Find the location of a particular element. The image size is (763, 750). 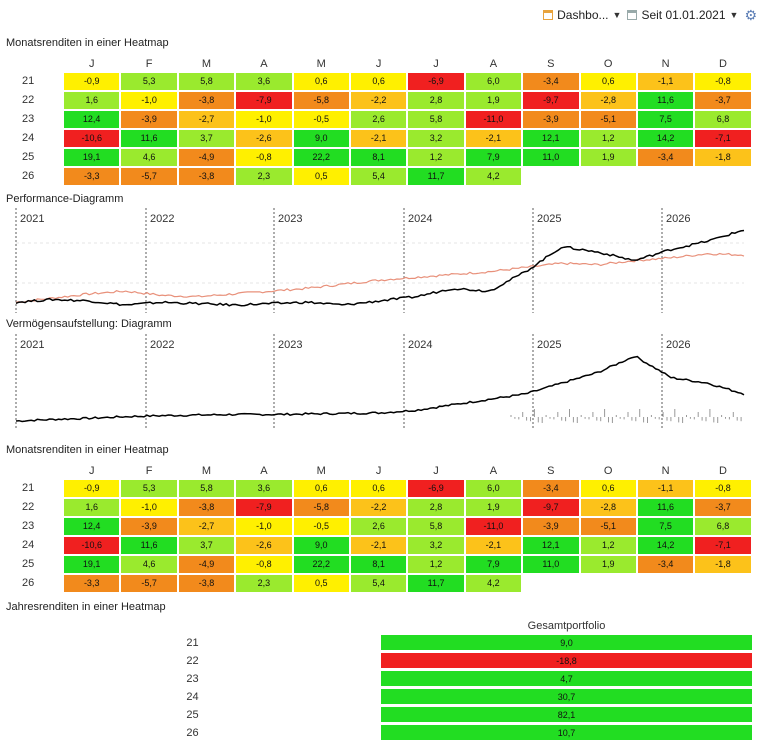

x-tick-label: 2025 is located at coordinates (549, 219).